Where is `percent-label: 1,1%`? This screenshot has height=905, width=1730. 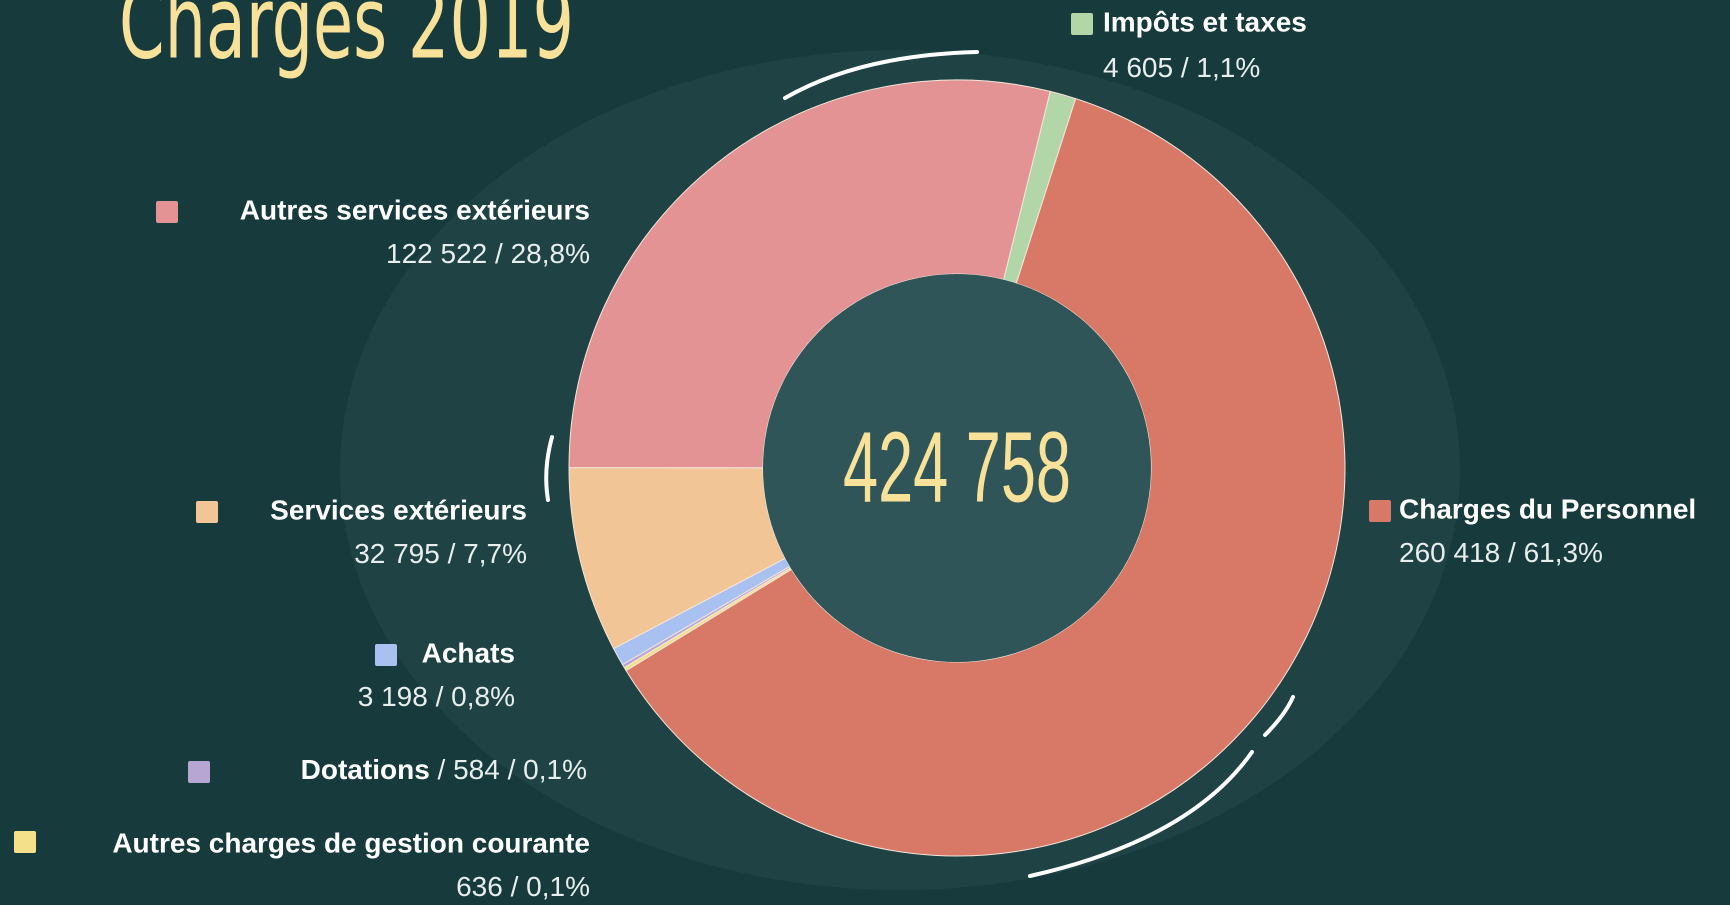 percent-label: 1,1% is located at coordinates (1228, 67).